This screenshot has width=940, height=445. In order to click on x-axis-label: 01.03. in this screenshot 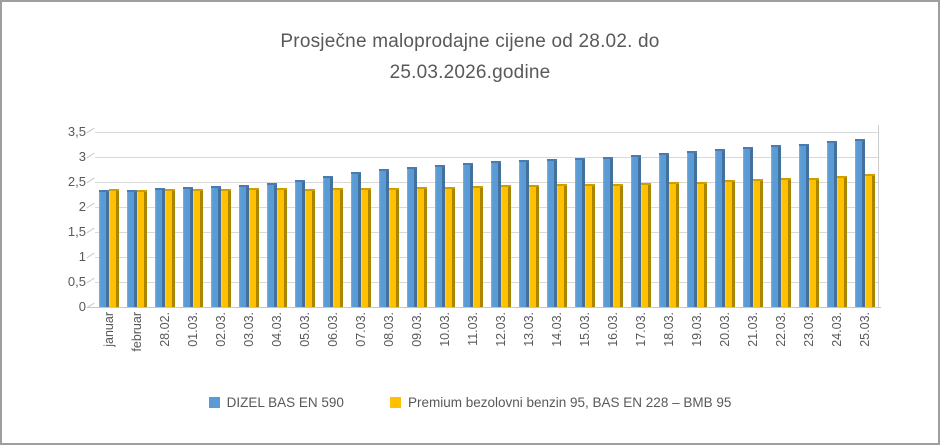, I will do `click(193, 351)`.